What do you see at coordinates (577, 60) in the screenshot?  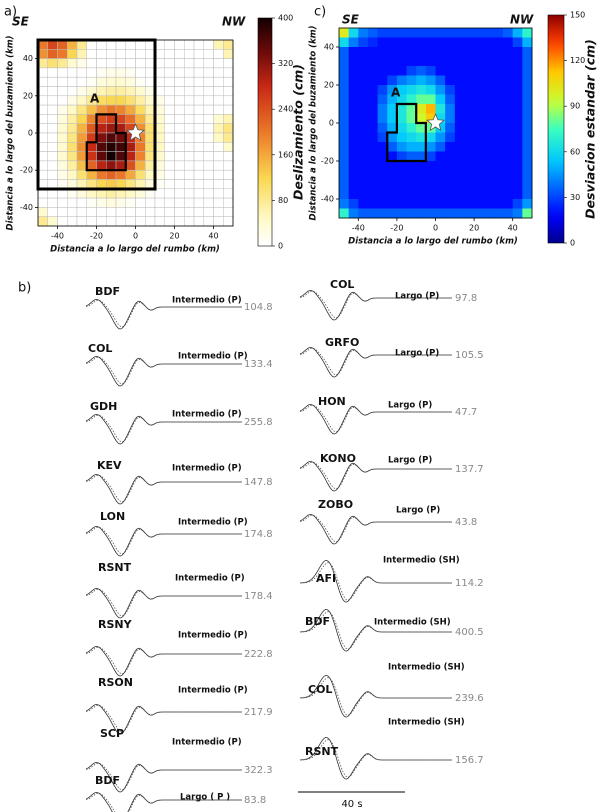 I see `colorbar-tick-label: 120` at bounding box center [577, 60].